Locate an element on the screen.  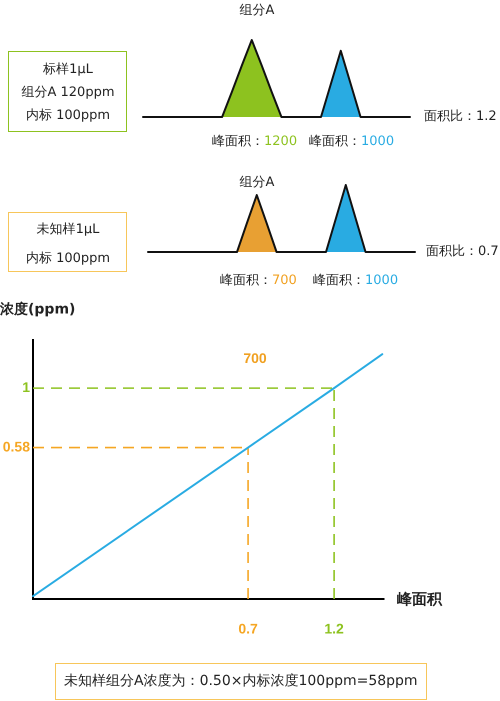
text: 1200 is located at coordinates (281, 141).